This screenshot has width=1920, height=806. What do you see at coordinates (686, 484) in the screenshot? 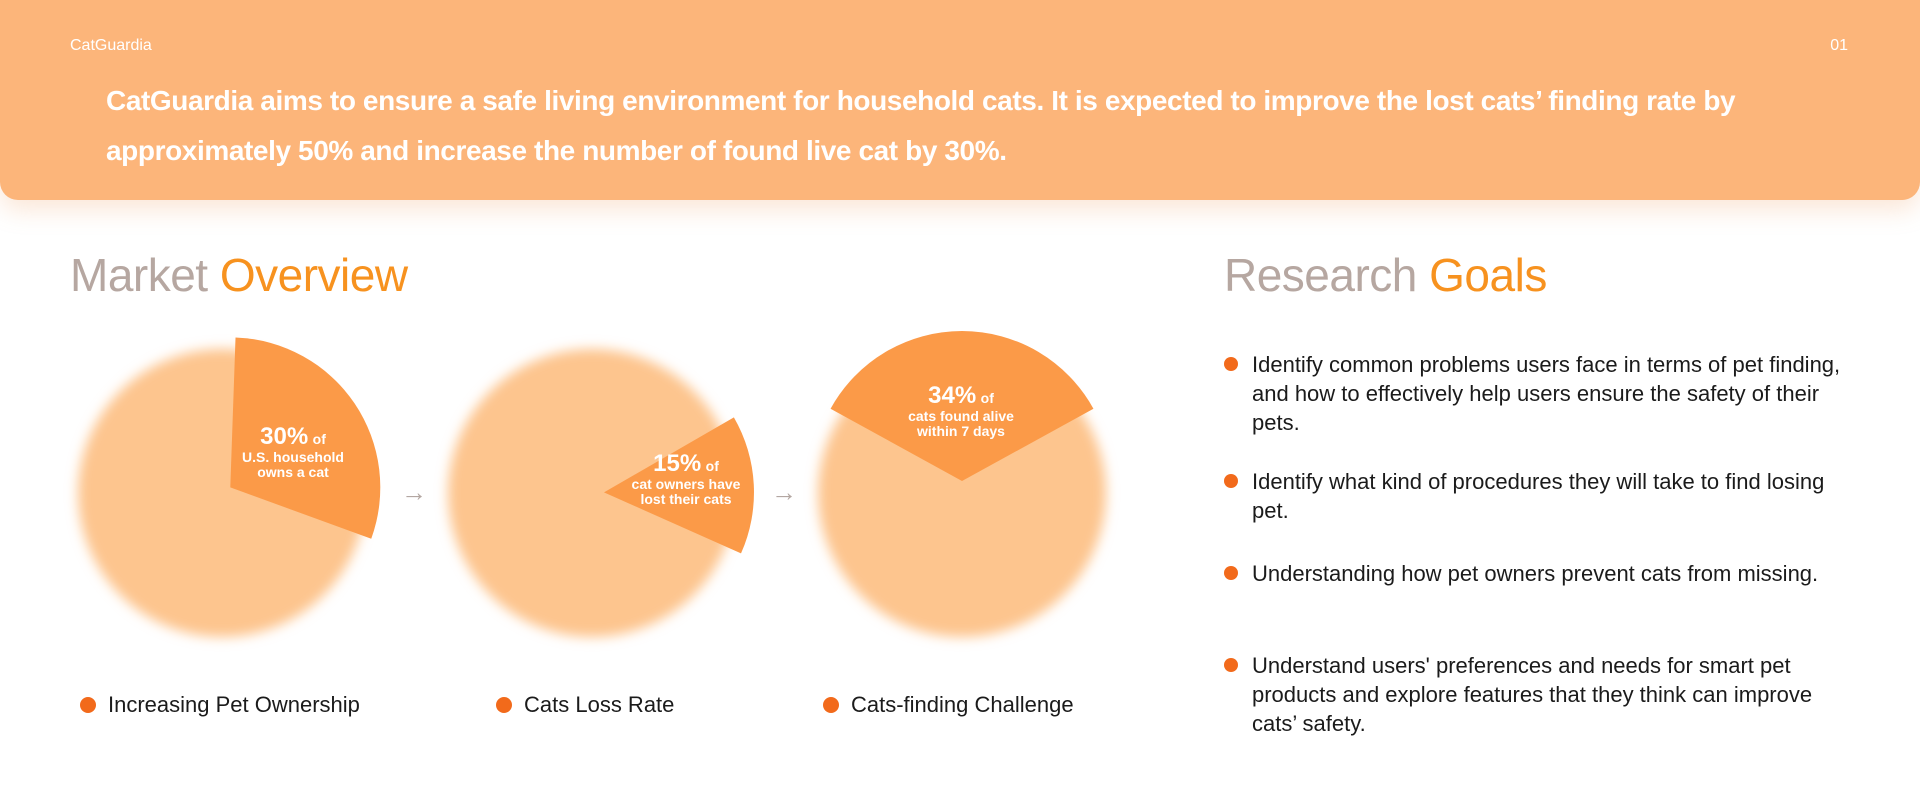
I see `pie-2-line1: cat owners have` at bounding box center [686, 484].